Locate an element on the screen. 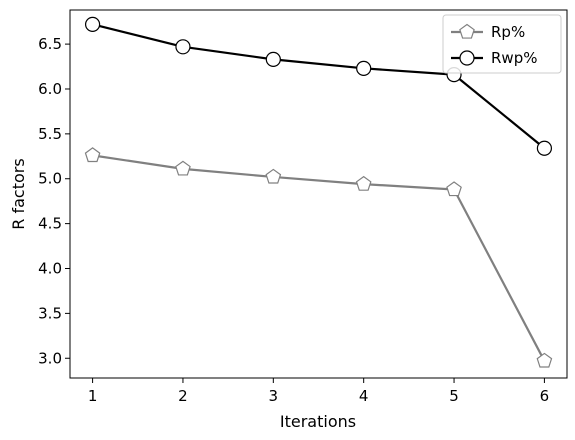 The width and height of the screenshot is (575, 440). y-tick-label: 5.0 is located at coordinates (50, 179).